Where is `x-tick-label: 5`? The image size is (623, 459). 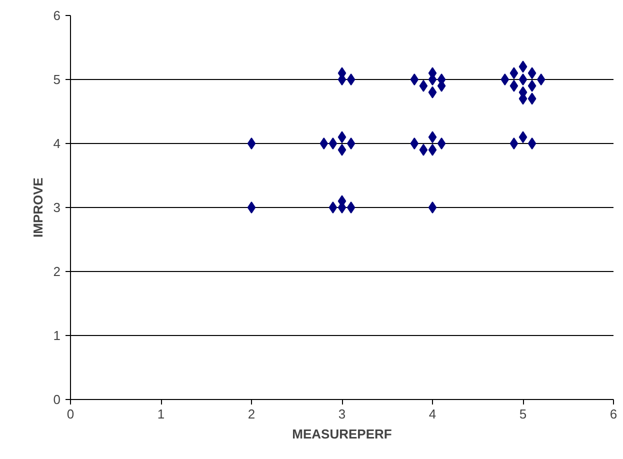 x-tick-label: 5 is located at coordinates (523, 414).